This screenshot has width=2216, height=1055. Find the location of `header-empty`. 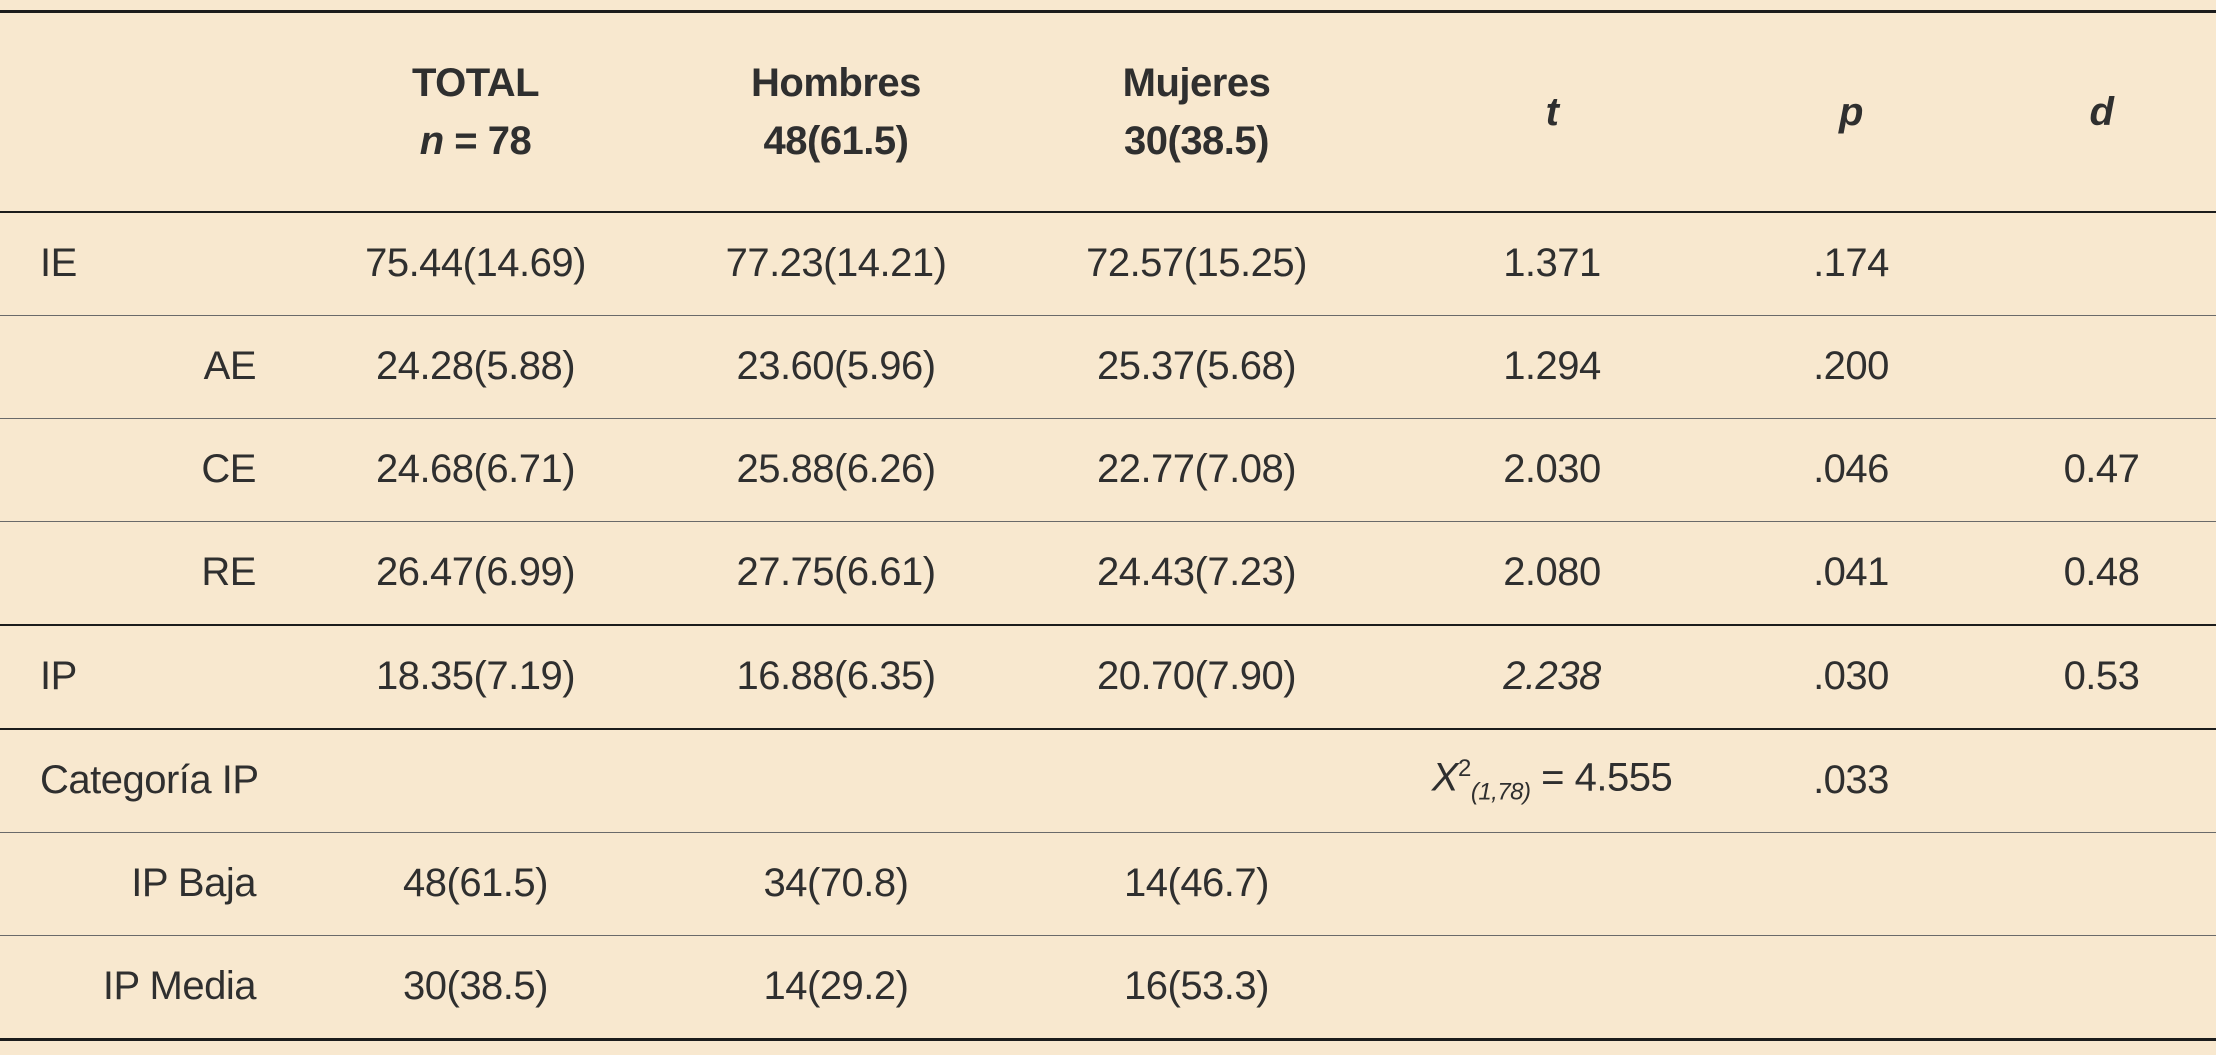

header-empty is located at coordinates (141, 112).